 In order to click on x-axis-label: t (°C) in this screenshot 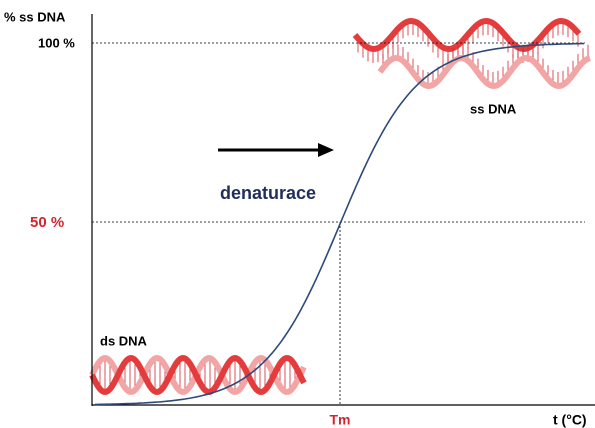, I will do `click(570, 420)`.